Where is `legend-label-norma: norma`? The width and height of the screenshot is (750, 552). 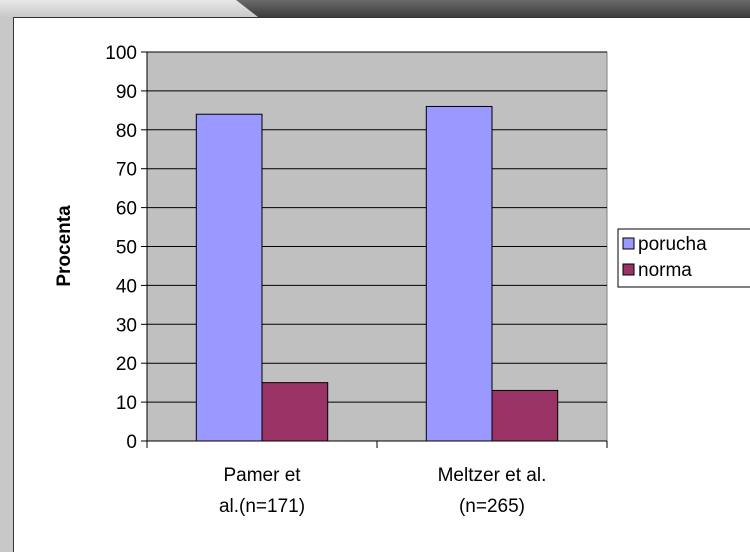
legend-label-norma: norma is located at coordinates (665, 270).